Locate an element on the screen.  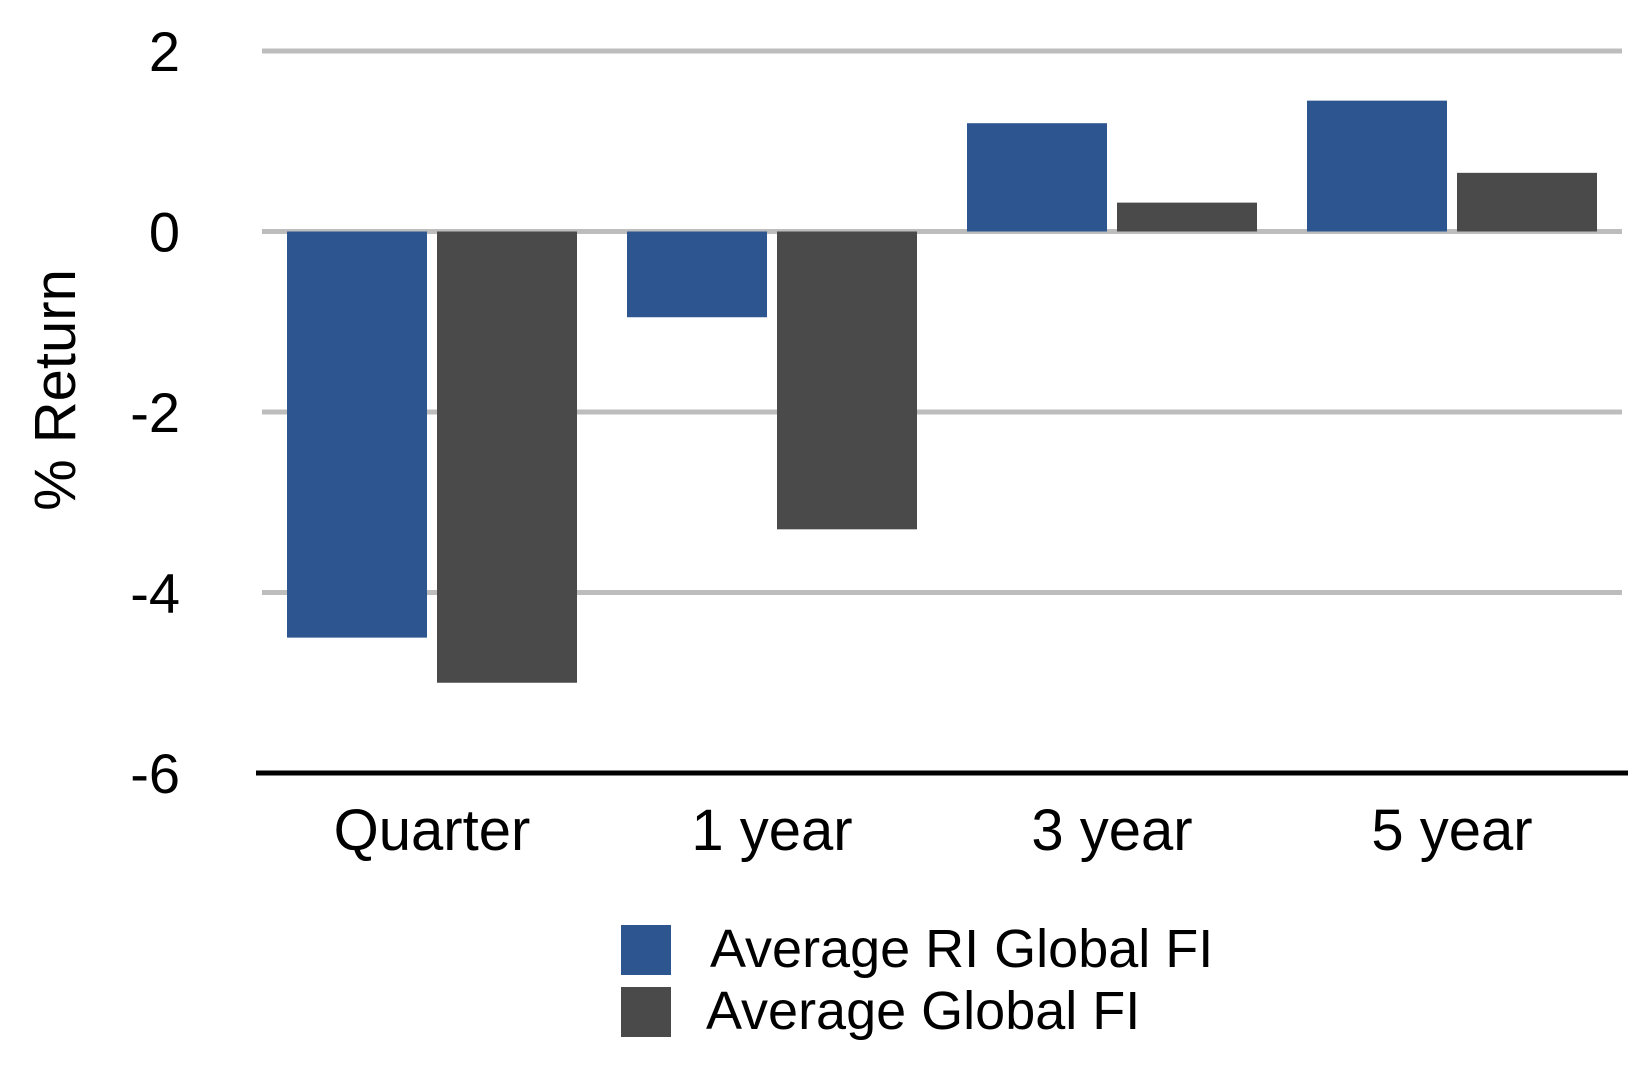
y-tick-label: 0 is located at coordinates (164, 232).